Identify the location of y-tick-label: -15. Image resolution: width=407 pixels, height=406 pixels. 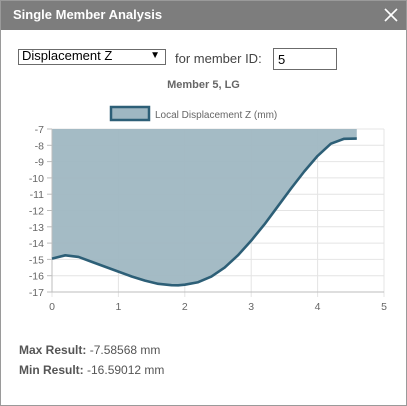
(36, 260).